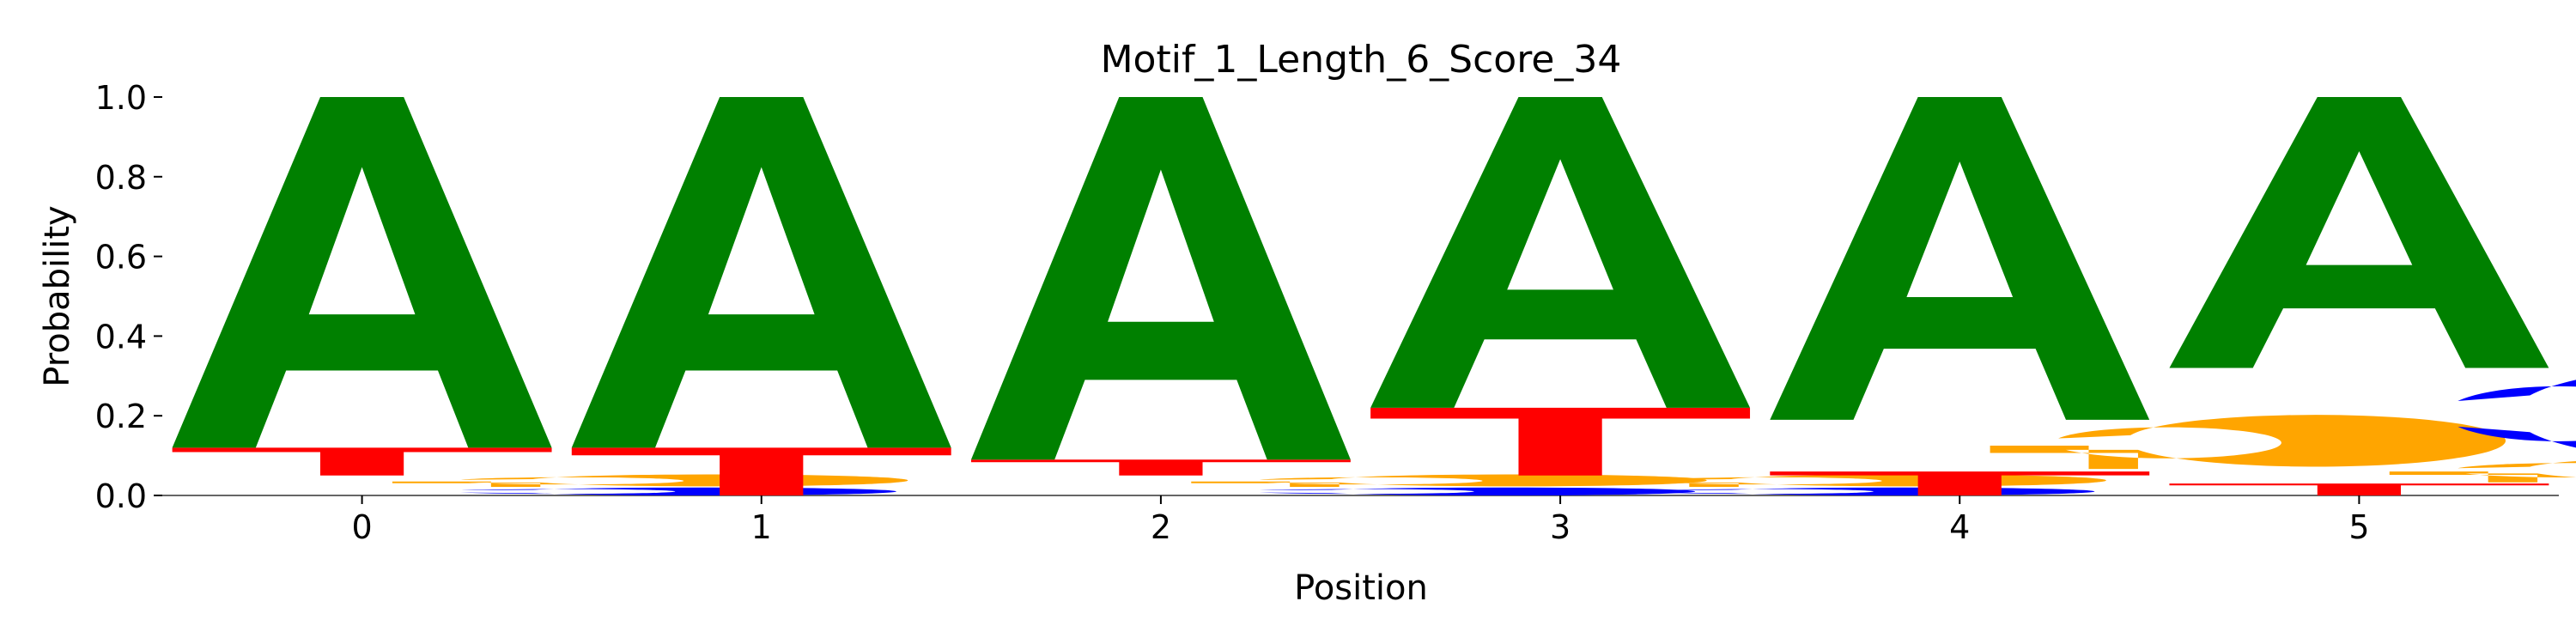  What do you see at coordinates (1561, 527) in the screenshot?
I see `x-tick-label: 3` at bounding box center [1561, 527].